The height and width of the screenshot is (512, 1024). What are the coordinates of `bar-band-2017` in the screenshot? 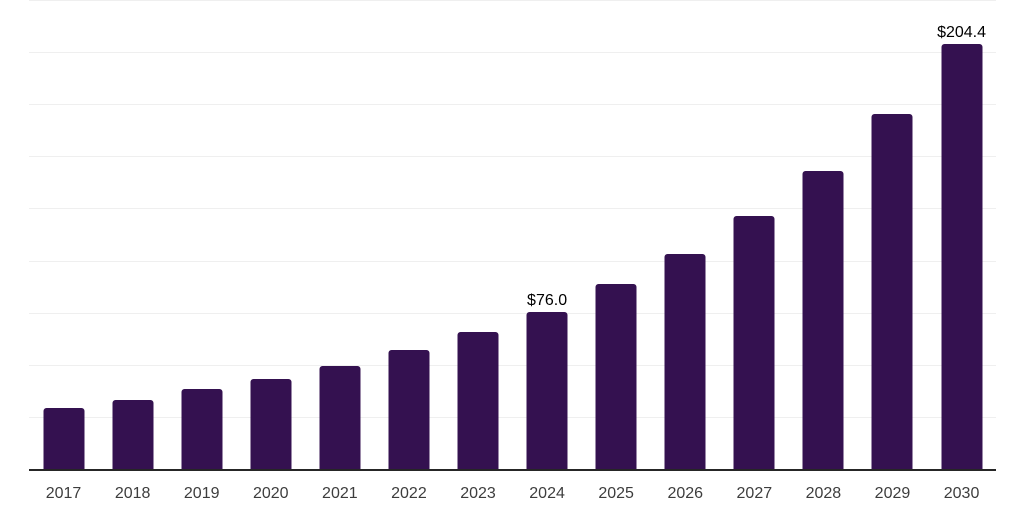 It's located at (63, 235).